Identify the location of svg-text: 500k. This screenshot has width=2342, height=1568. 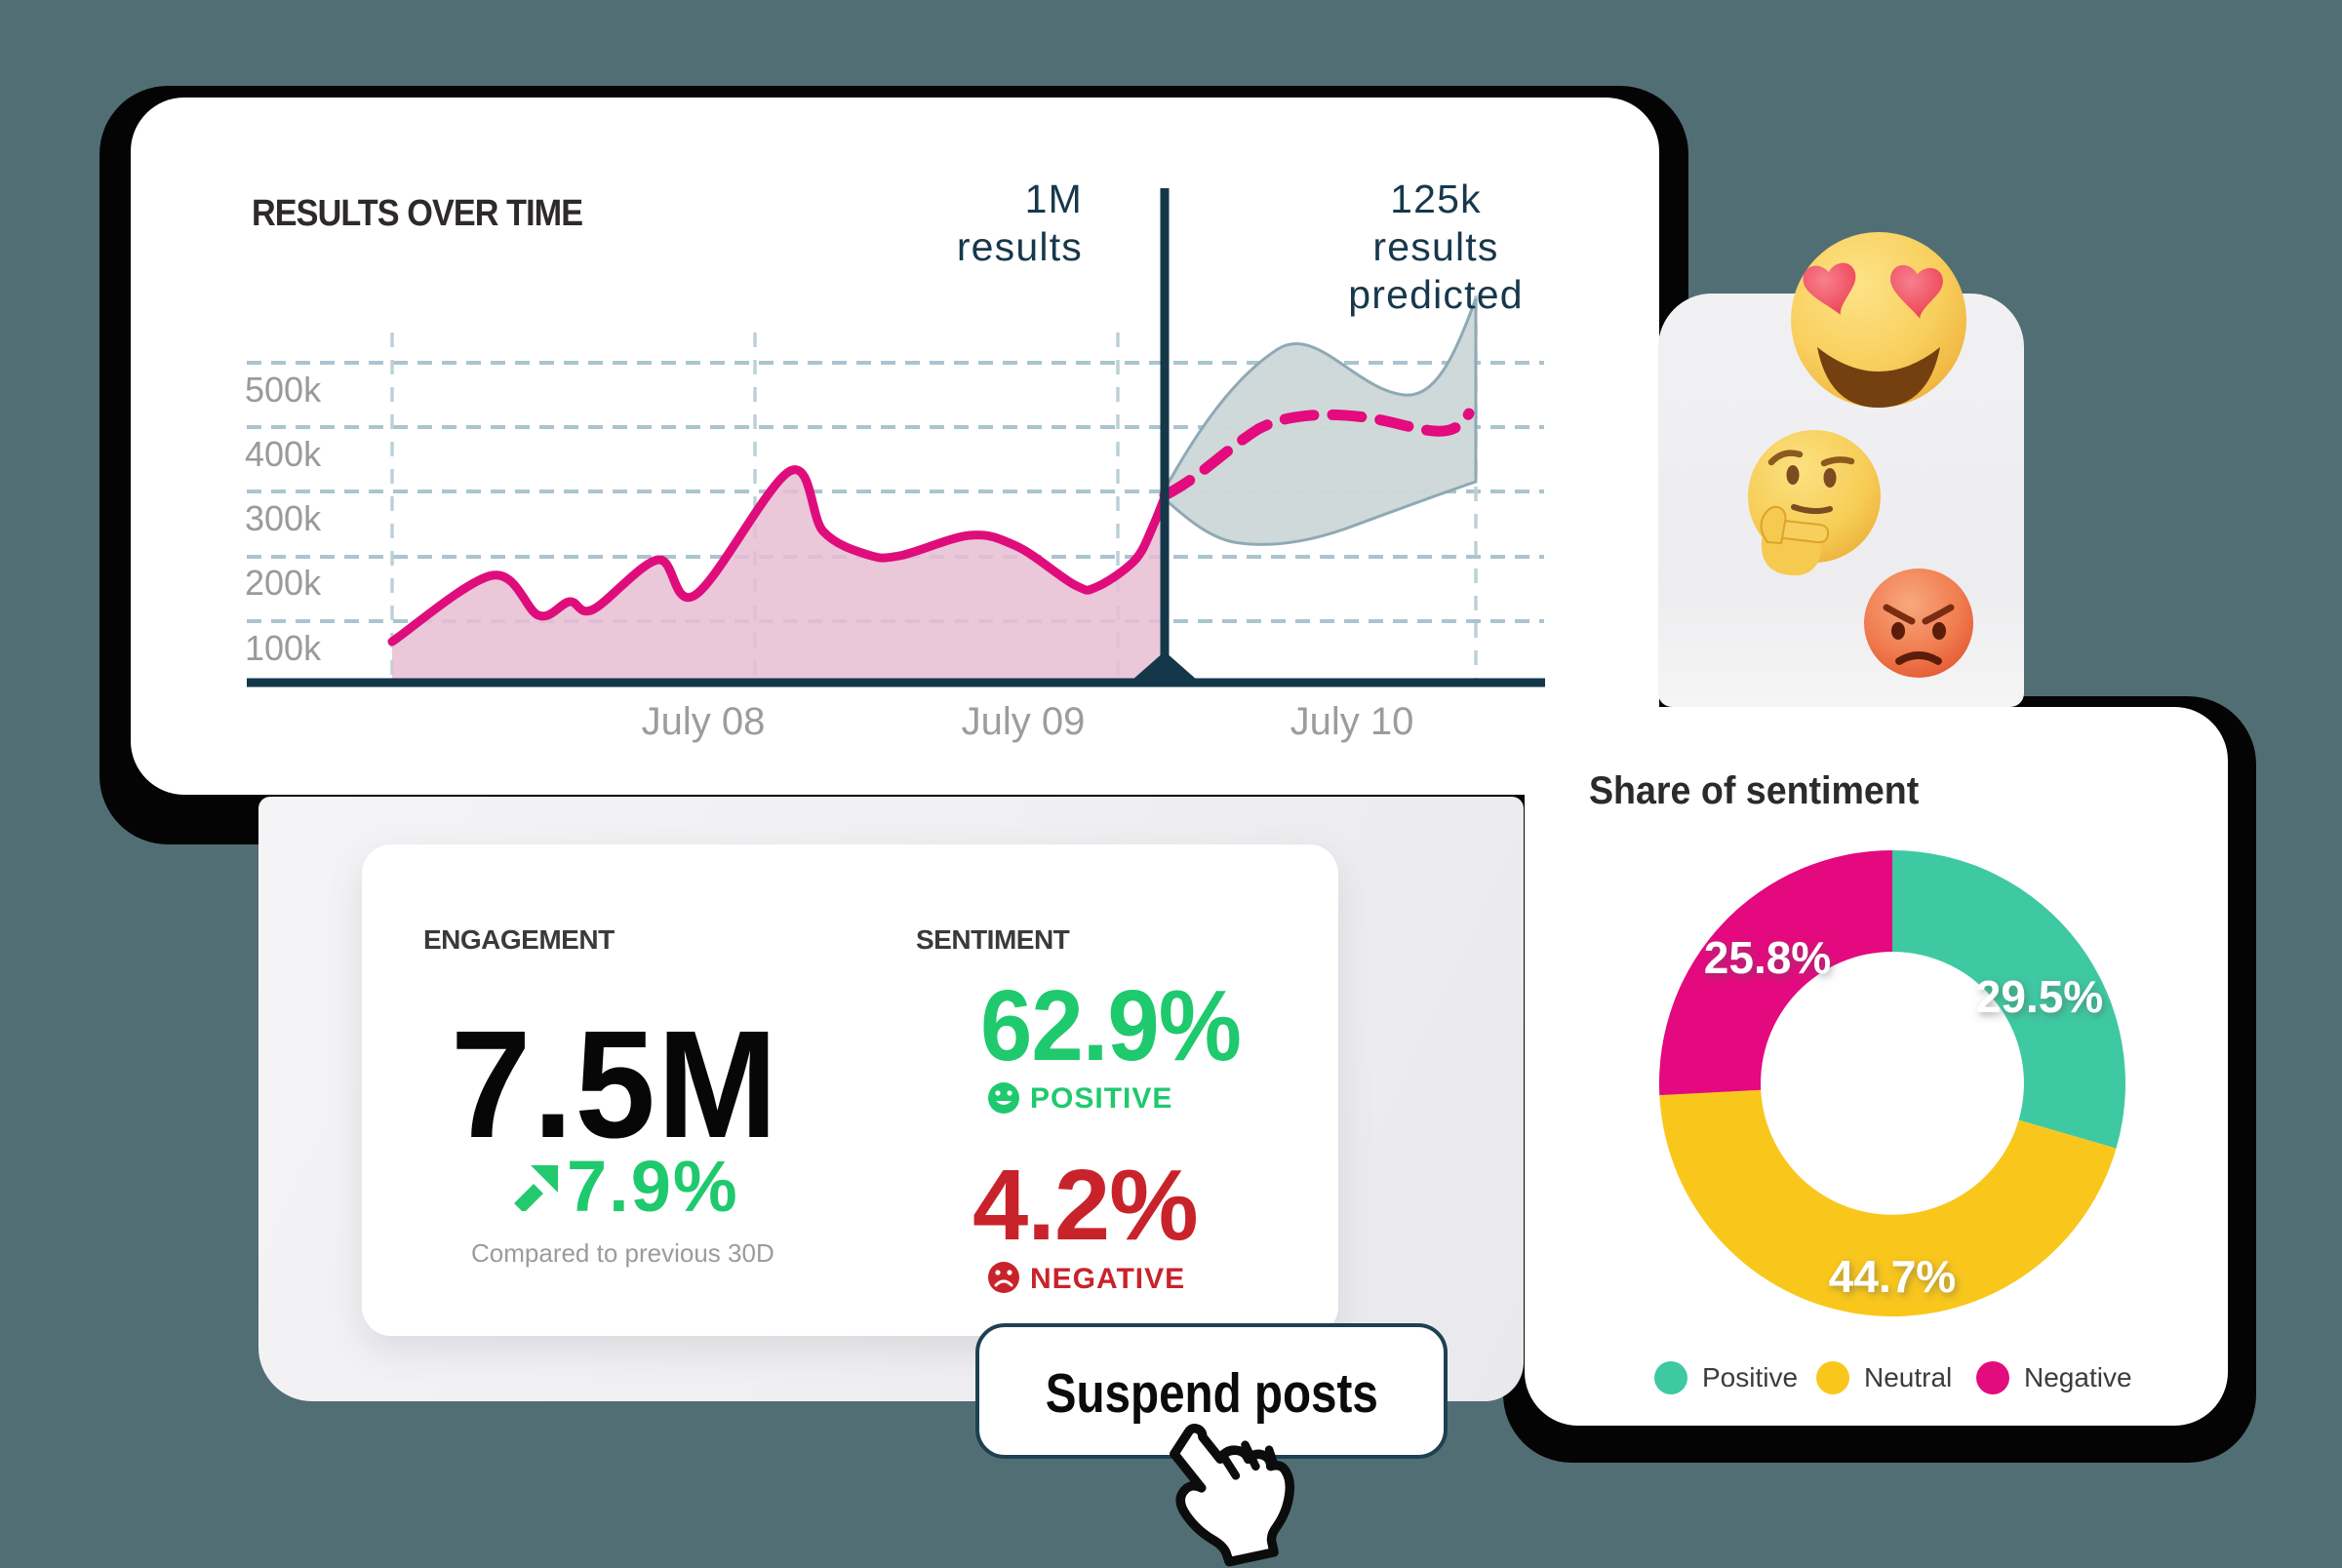
(283, 390).